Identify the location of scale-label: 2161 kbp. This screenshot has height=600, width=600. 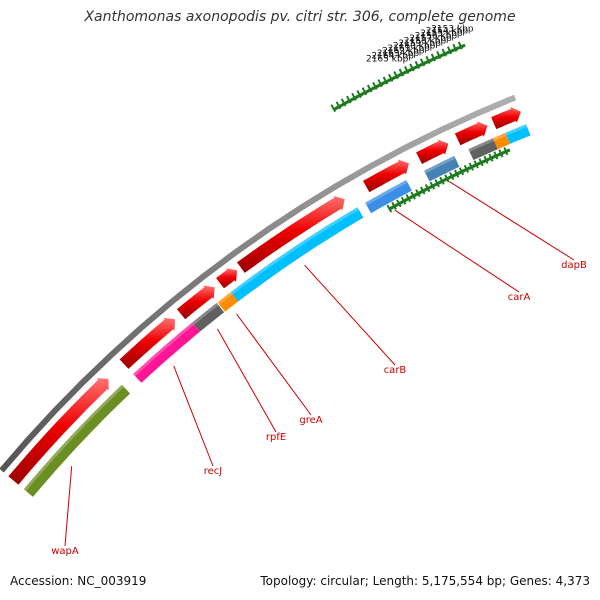
(408, 49).